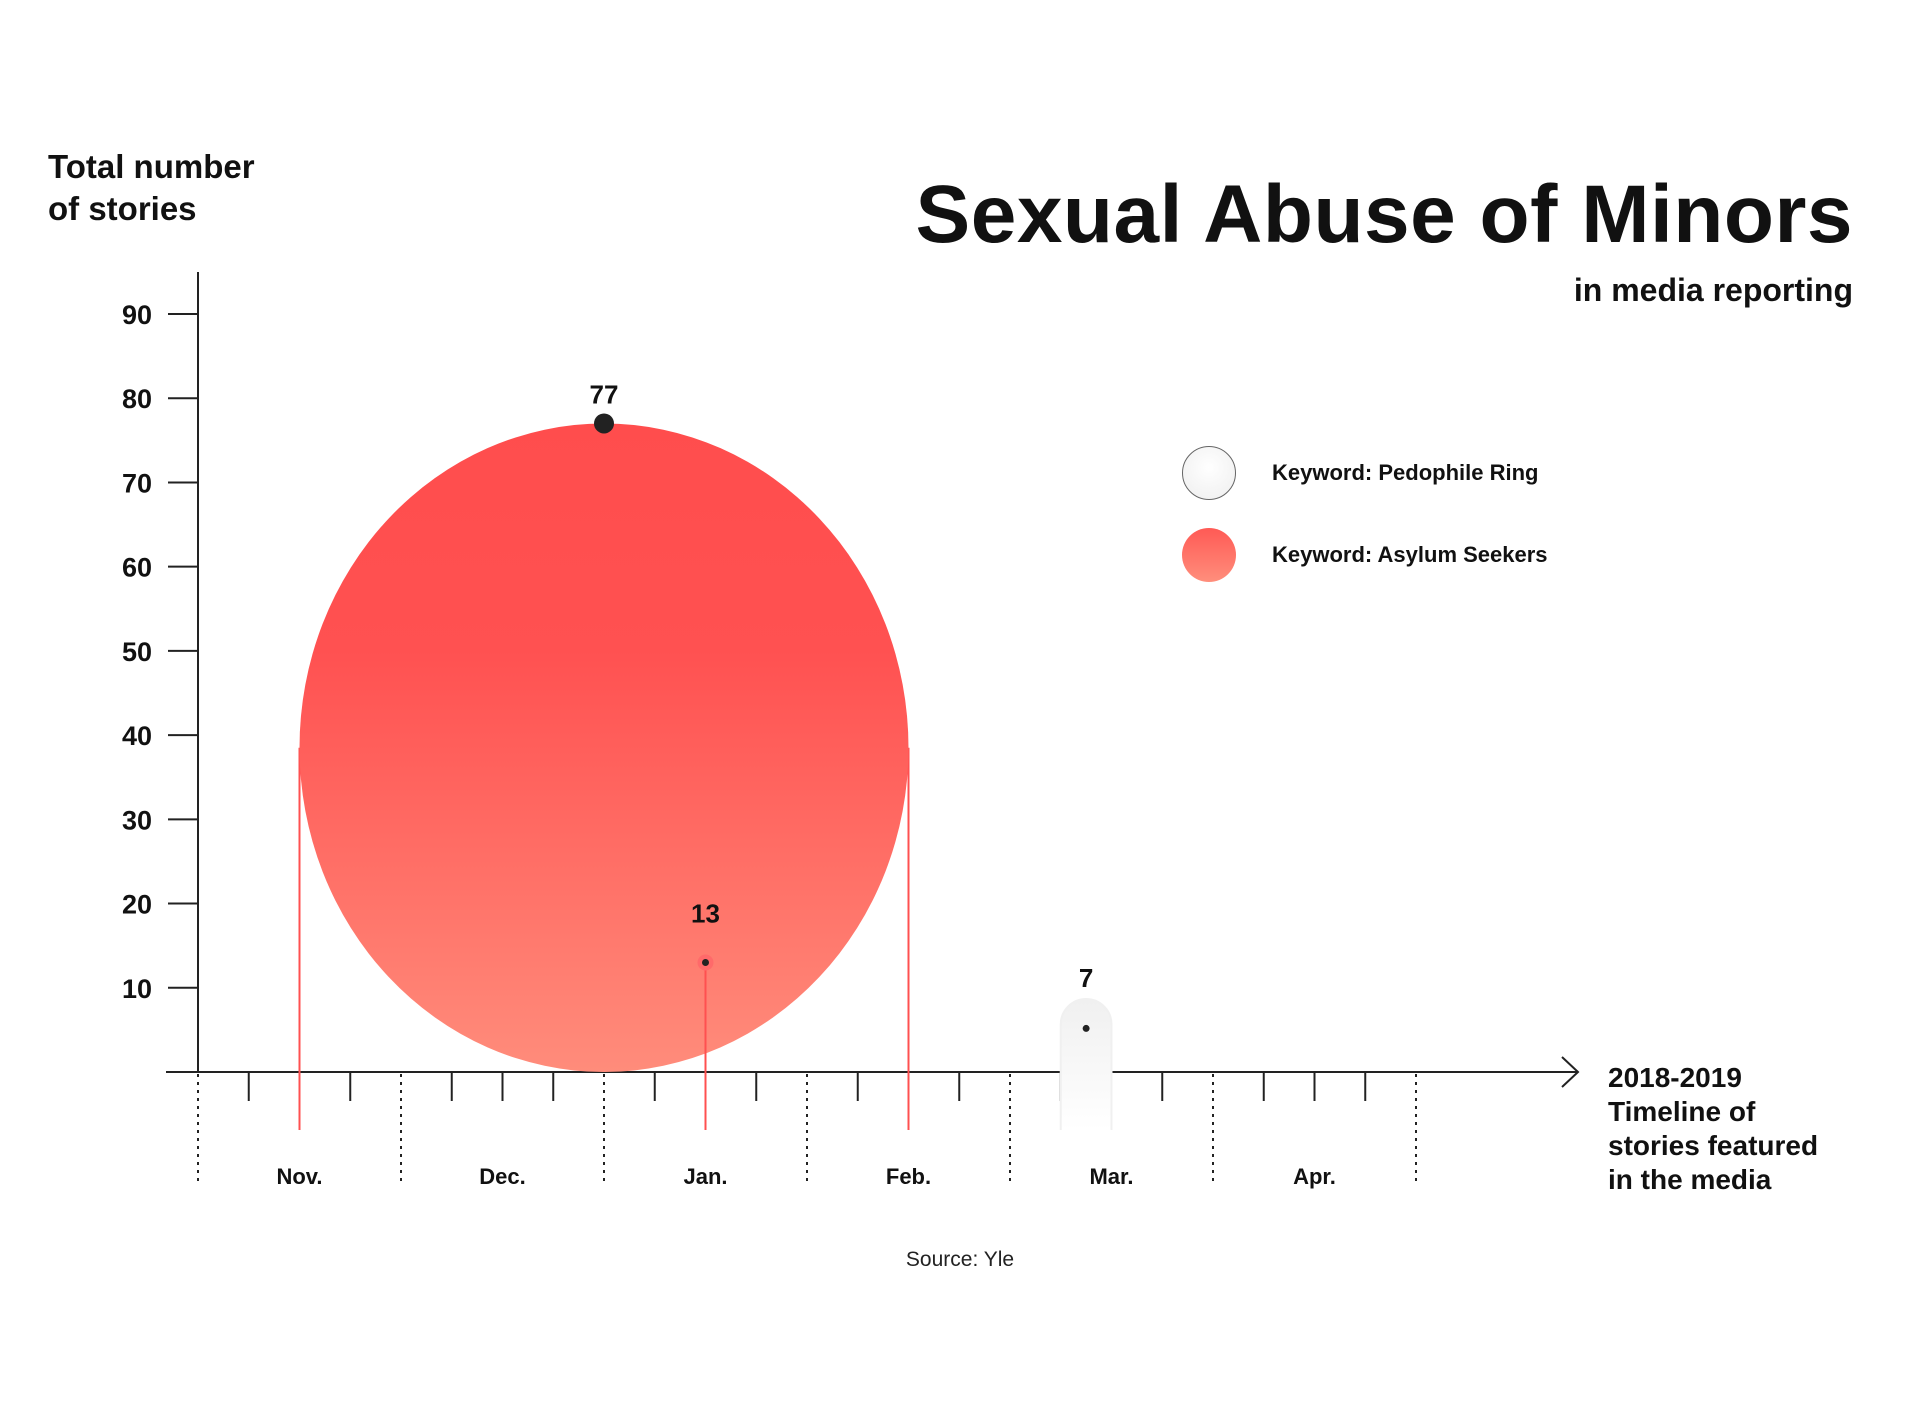  What do you see at coordinates (137, 652) in the screenshot?
I see `y-tick-label-50: 50` at bounding box center [137, 652].